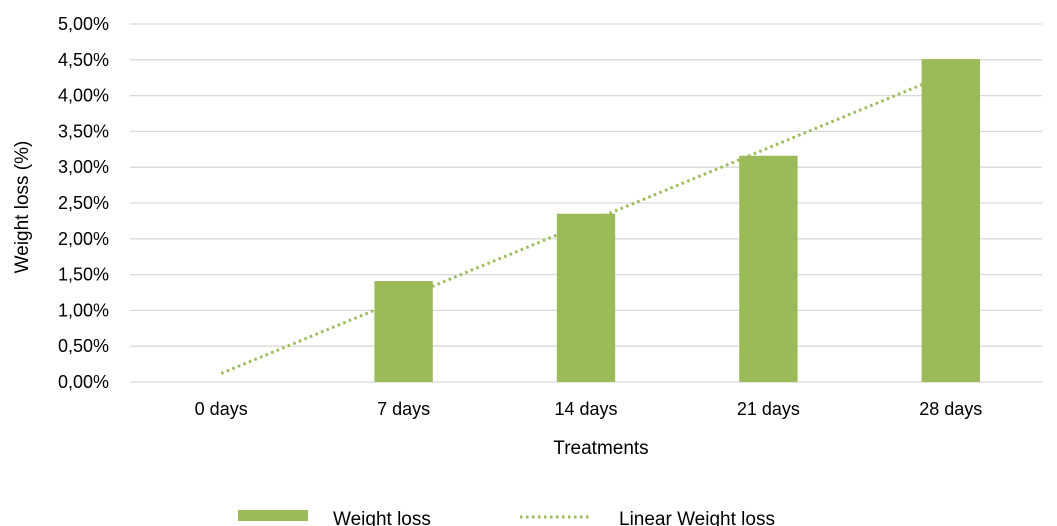 The image size is (1057, 526). What do you see at coordinates (83, 382) in the screenshot?
I see `y-tick-label: 0,00%` at bounding box center [83, 382].